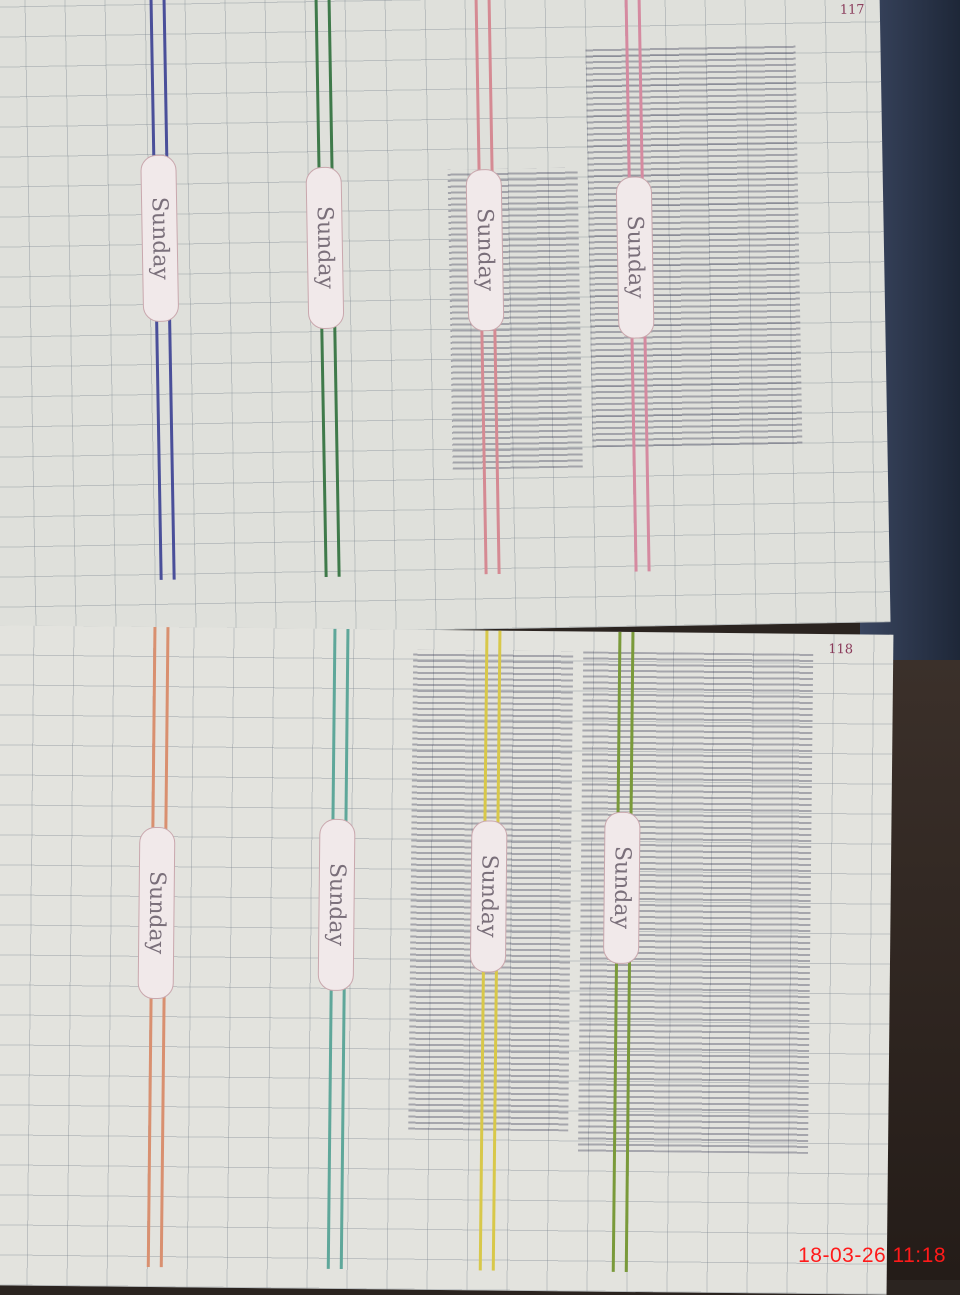 Image resolution: width=960 pixels, height=1295 pixels. I want to click on page-number: 118, so click(840, 649).